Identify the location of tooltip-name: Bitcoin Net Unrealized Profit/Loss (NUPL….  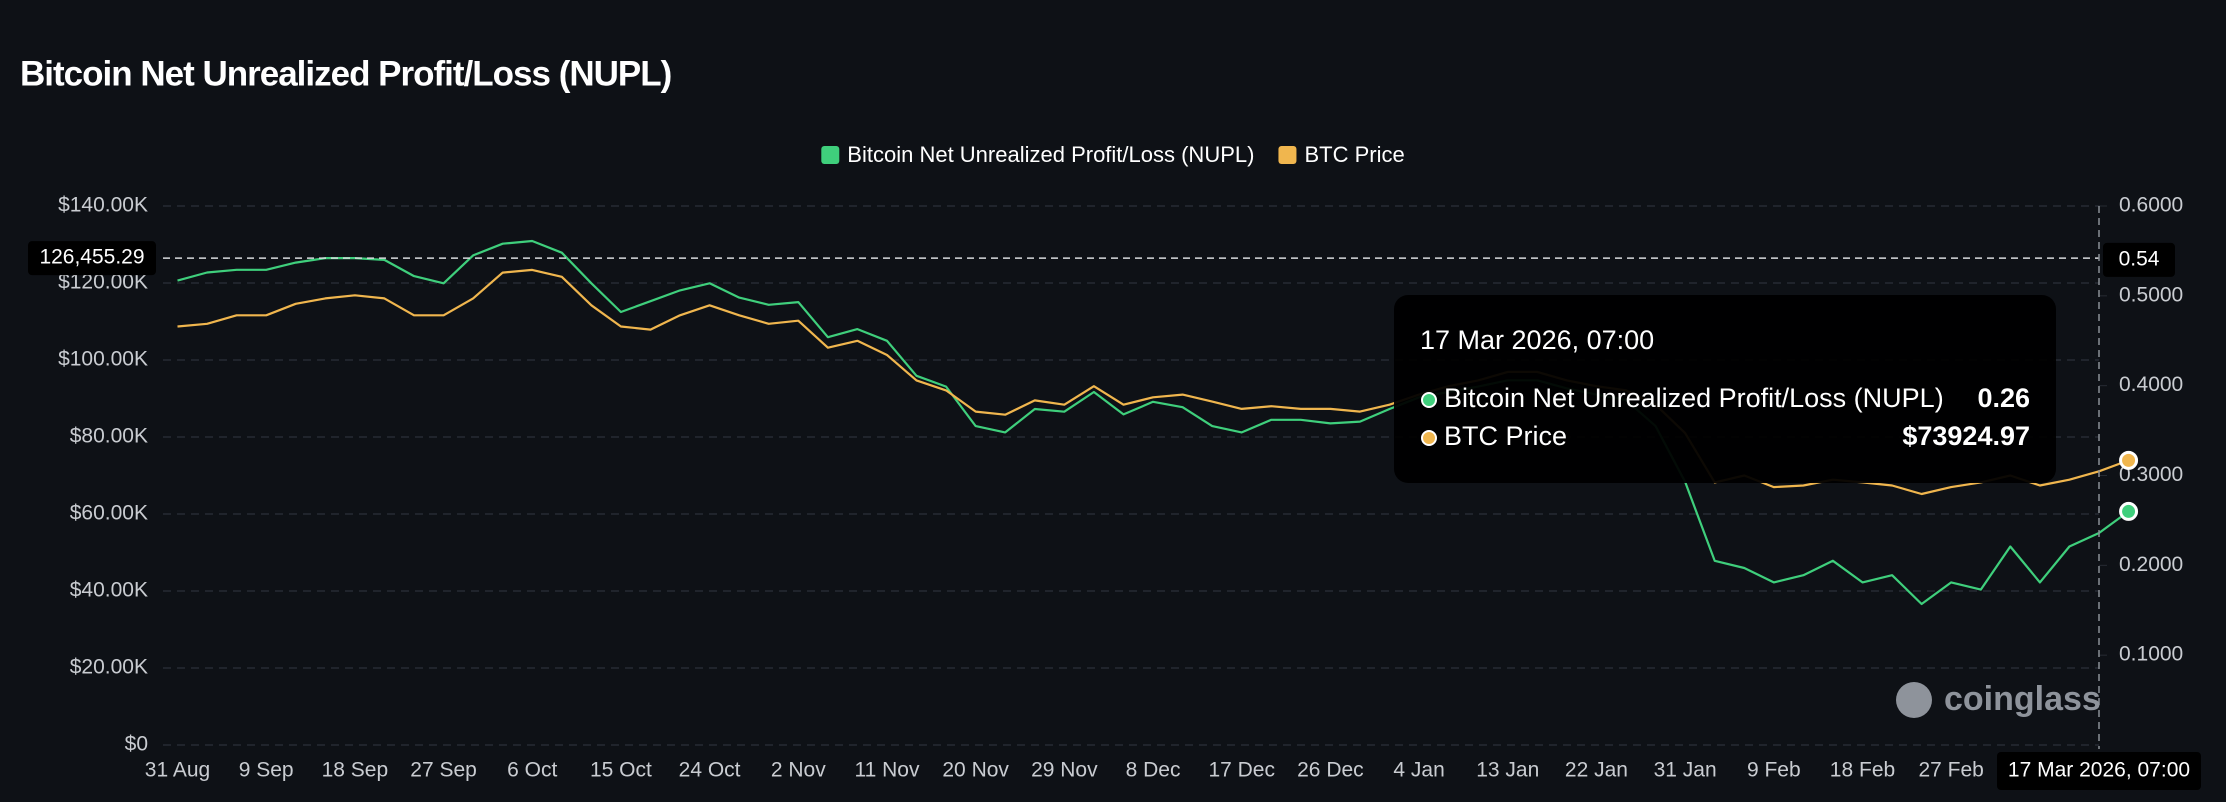
(1694, 398).